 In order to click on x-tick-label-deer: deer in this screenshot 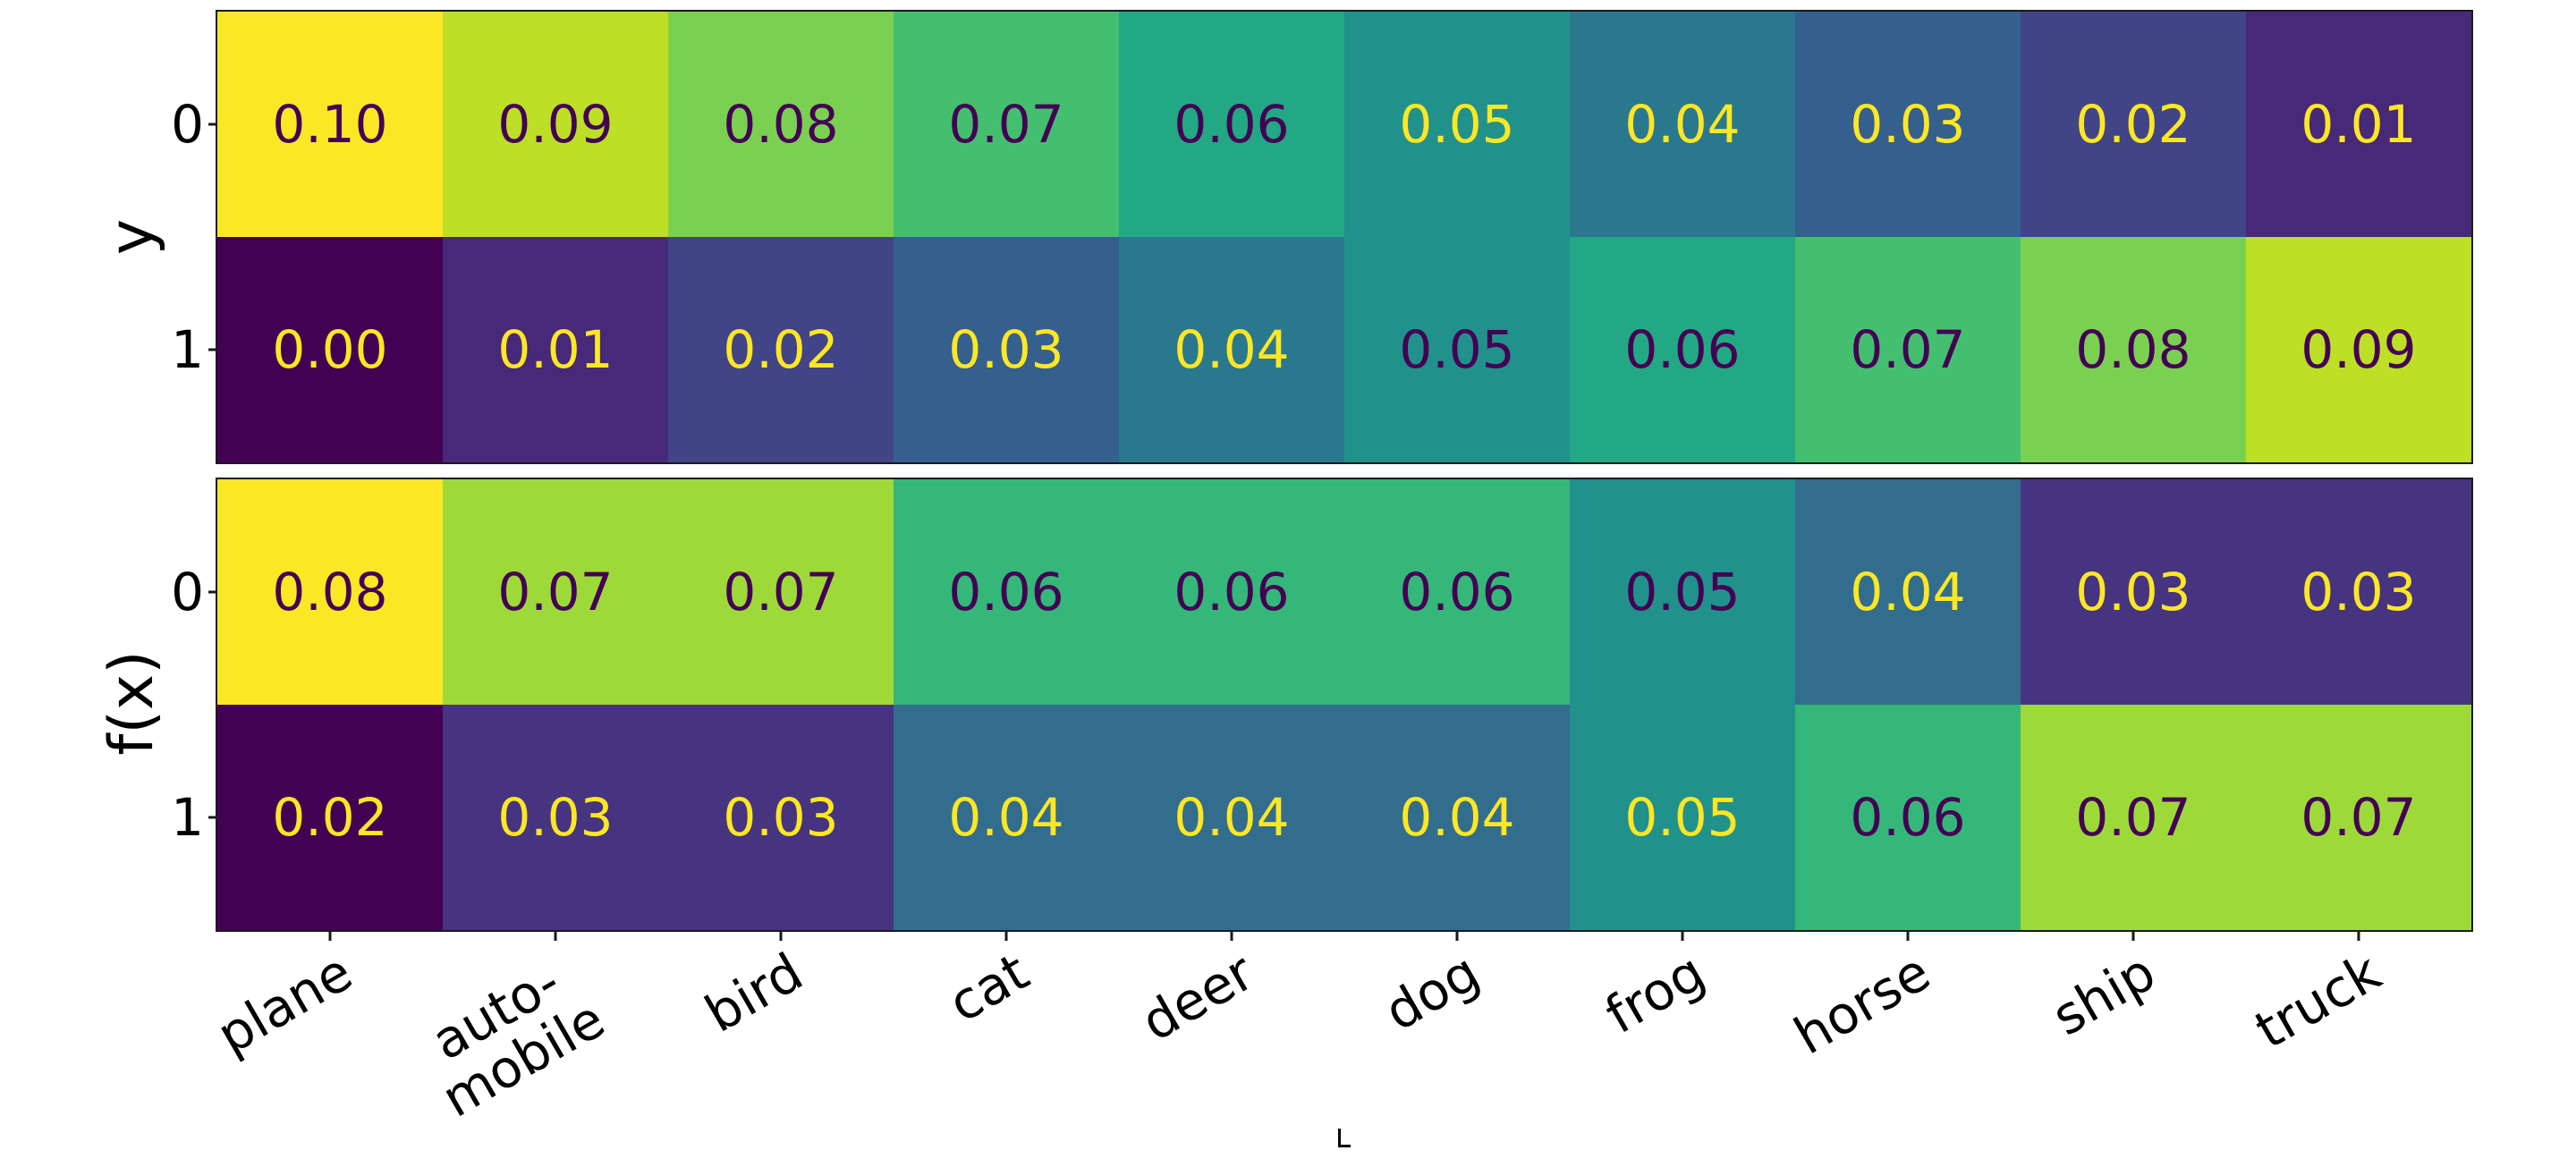, I will do `click(1197, 997)`.